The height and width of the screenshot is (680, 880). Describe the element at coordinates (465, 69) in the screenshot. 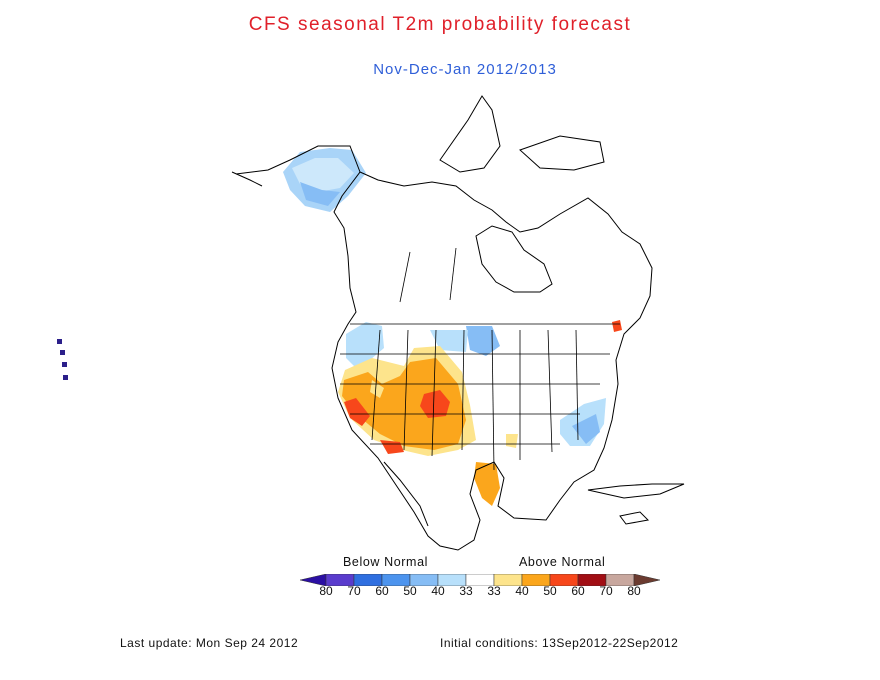

I see `map-subtitle: Nov-Dec-Jan 2012/2013` at that location.